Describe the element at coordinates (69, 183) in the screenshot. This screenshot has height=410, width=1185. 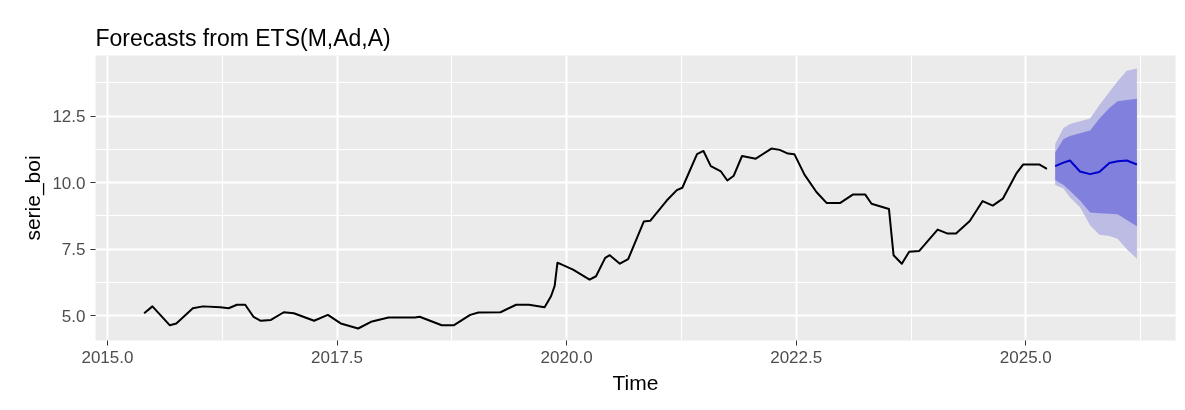
I see `y-tick-label: 10.0` at that location.